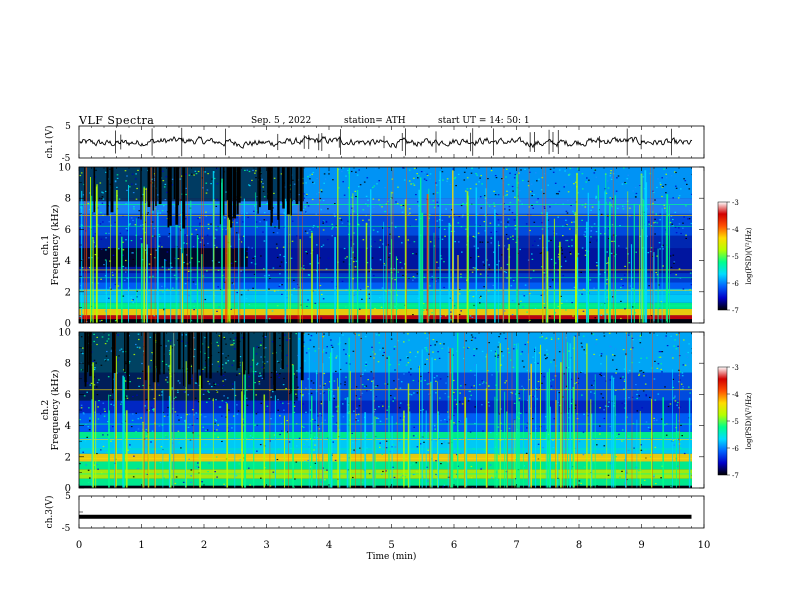 The height and width of the screenshot is (612, 792). What do you see at coordinates (204, 545) in the screenshot?
I see `x-tick-label: 2` at bounding box center [204, 545].